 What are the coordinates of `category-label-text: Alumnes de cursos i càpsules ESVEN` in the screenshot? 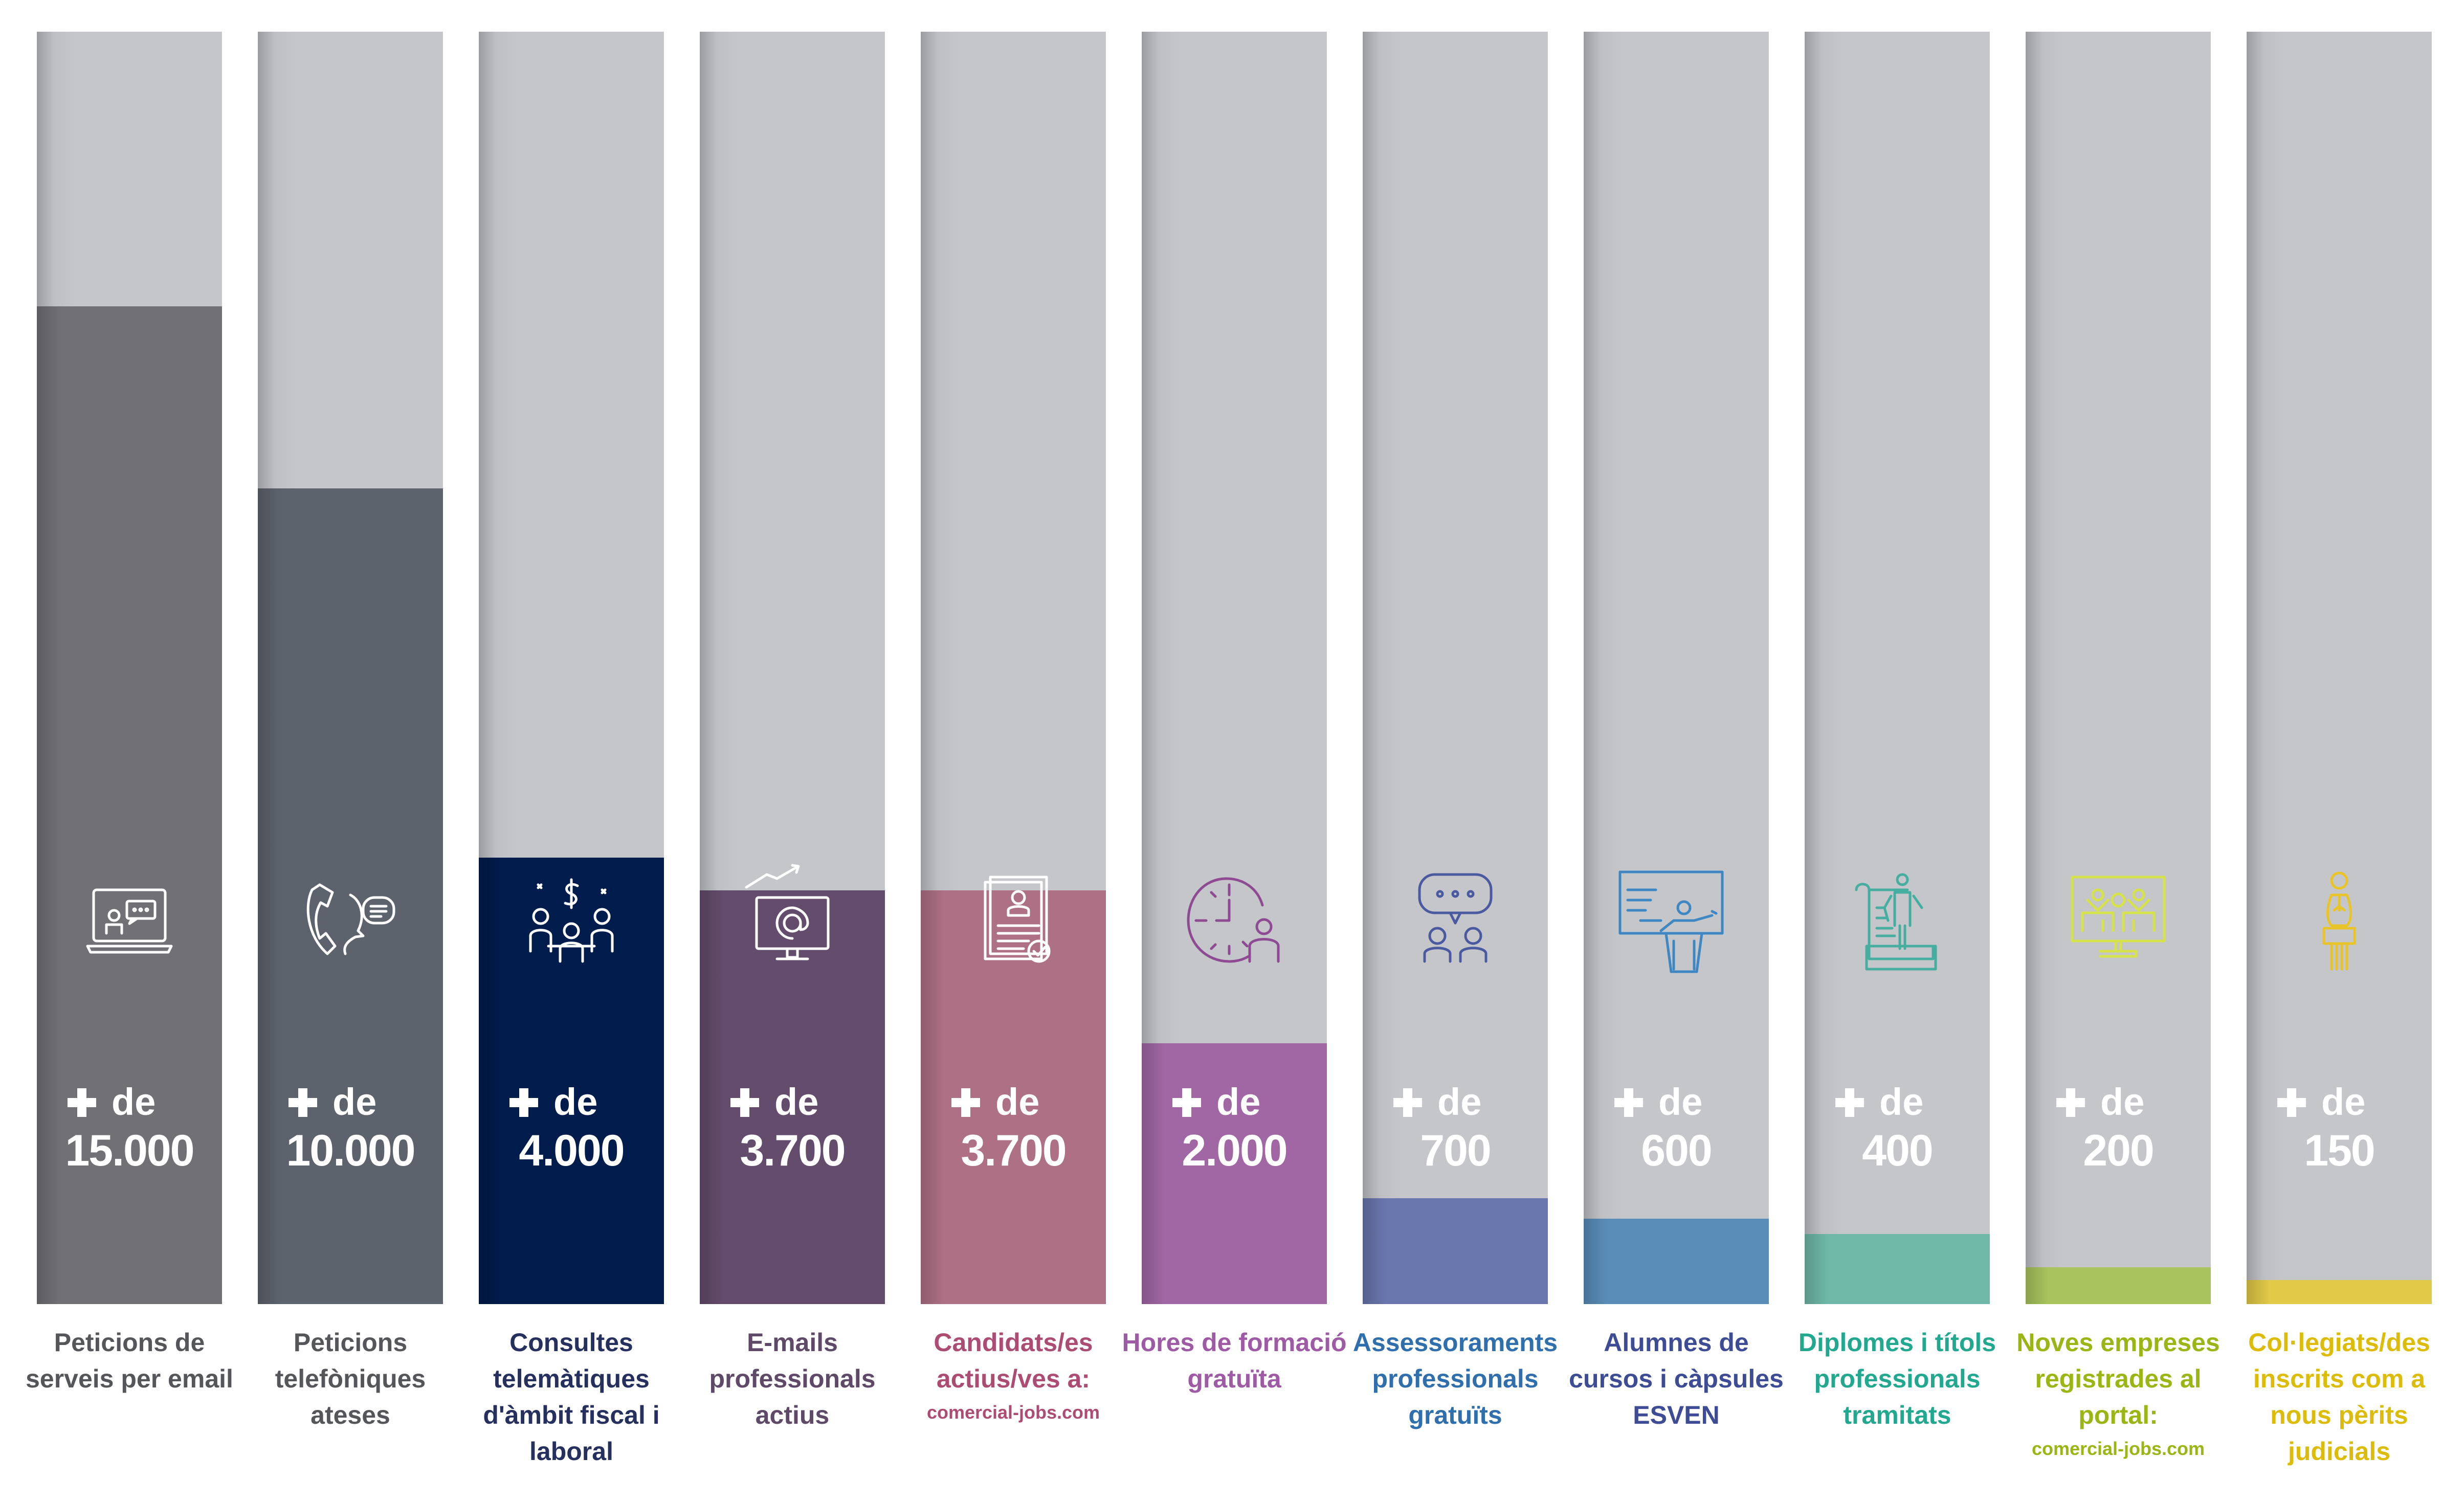 It's located at (1677, 1378).